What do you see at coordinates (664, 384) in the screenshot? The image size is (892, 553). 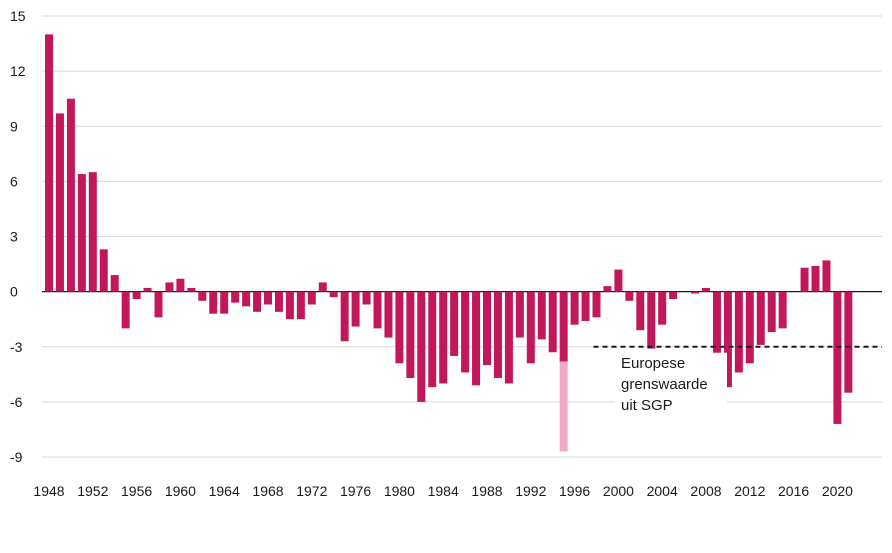 I see `reference-line-label: grenswaarde` at bounding box center [664, 384].